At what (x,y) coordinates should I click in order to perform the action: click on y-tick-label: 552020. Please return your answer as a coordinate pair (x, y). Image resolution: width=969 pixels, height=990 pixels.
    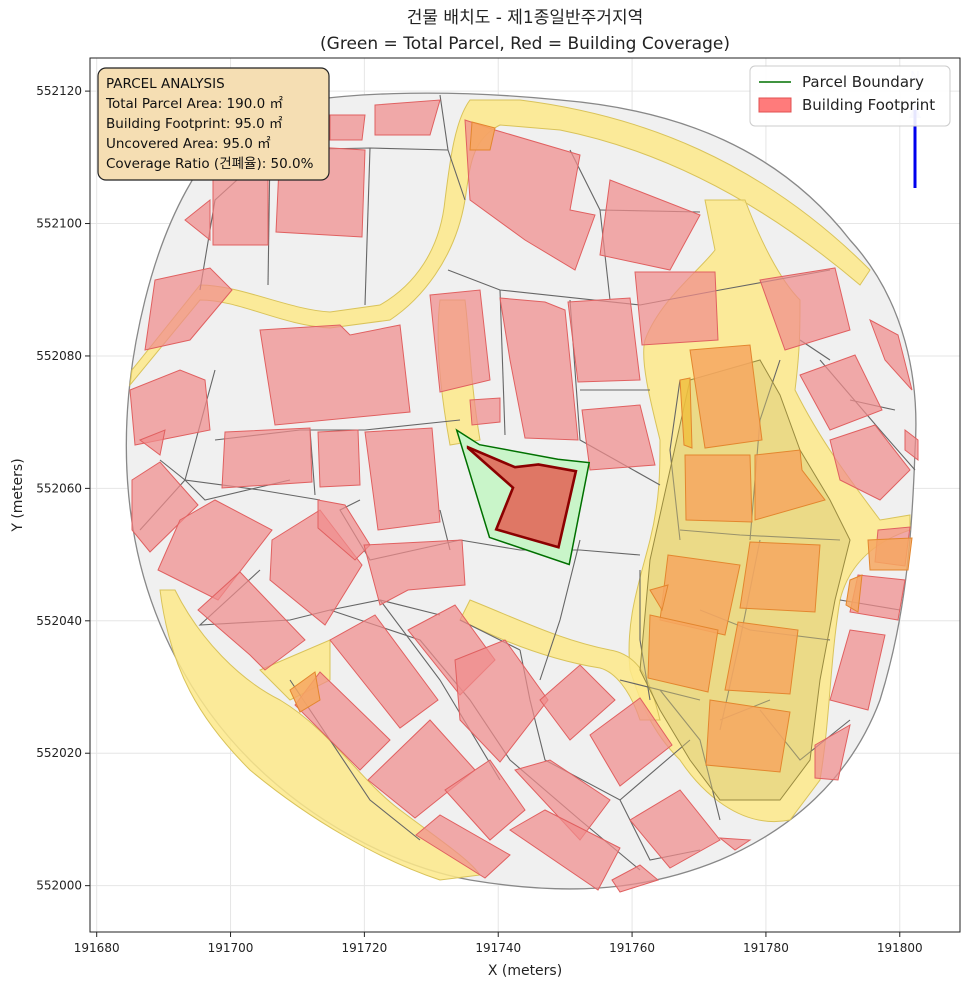
    Looking at the image, I should click on (59, 753).